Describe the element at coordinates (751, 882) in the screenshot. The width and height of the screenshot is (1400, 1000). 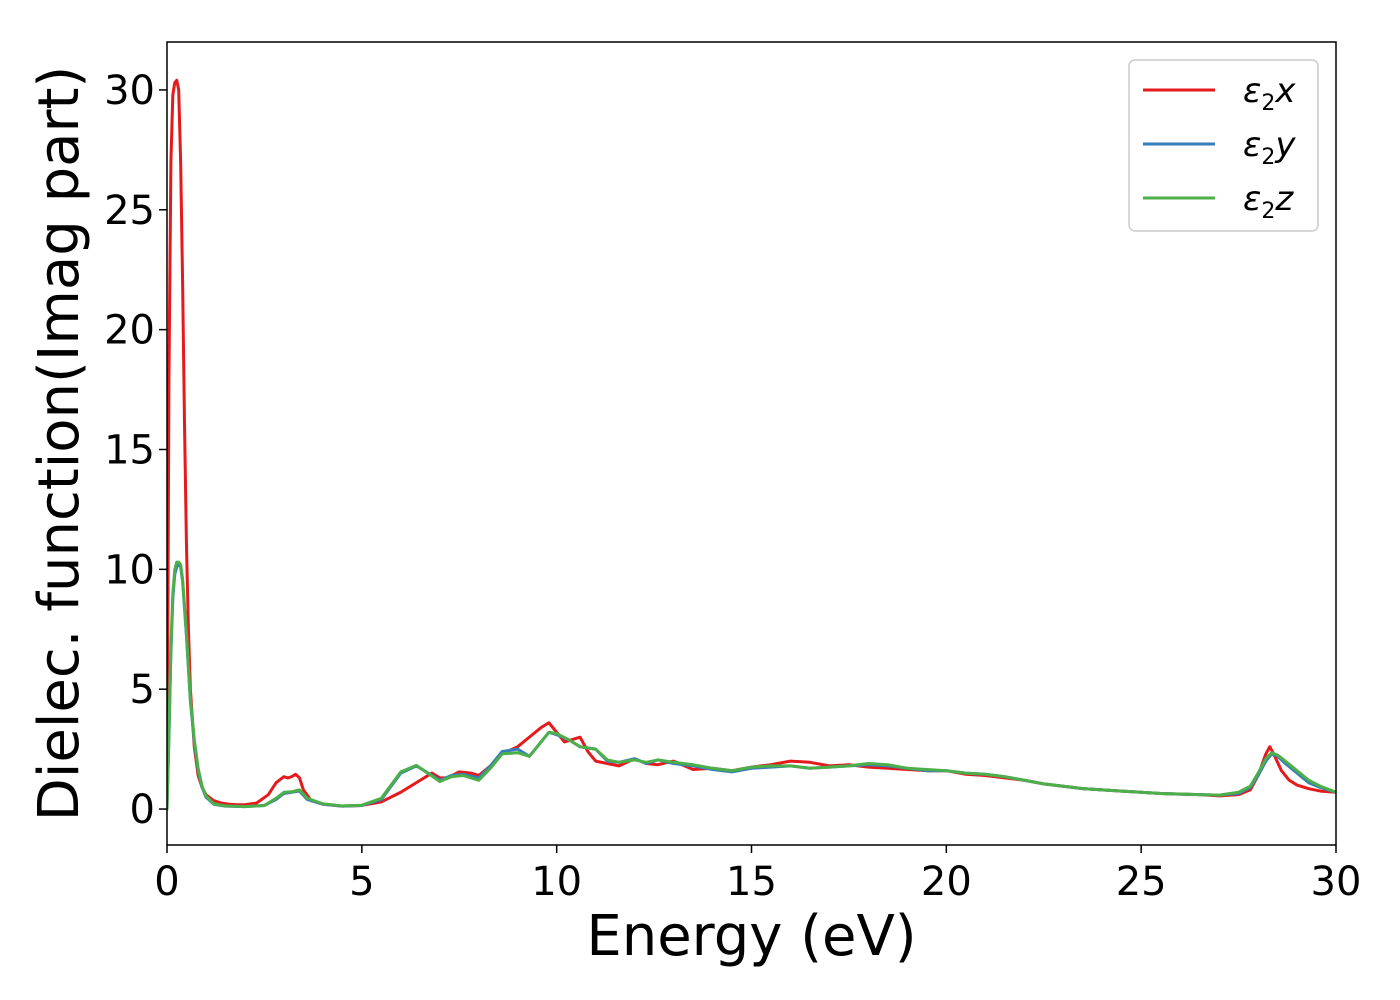
I see `x-tick-label: 15` at that location.